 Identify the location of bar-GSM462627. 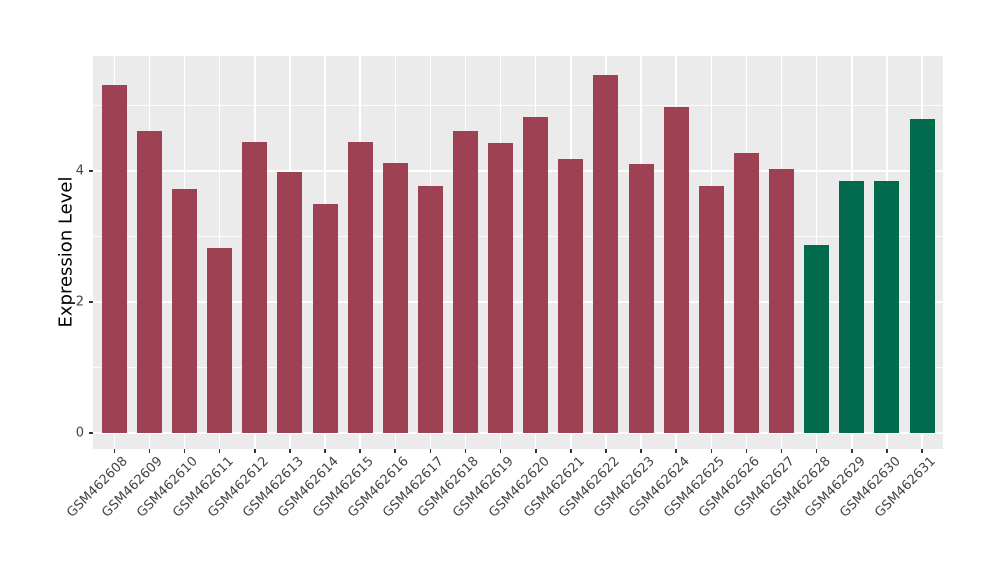
(782, 301).